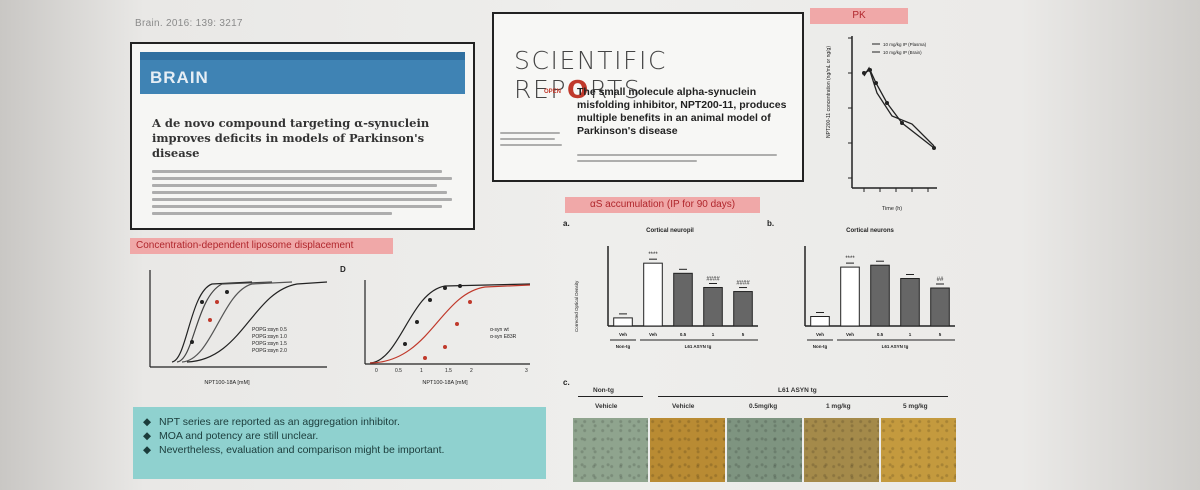  What do you see at coordinates (189, 23) in the screenshot?
I see `citation: Brain. 2016: 139: 3217` at bounding box center [189, 23].